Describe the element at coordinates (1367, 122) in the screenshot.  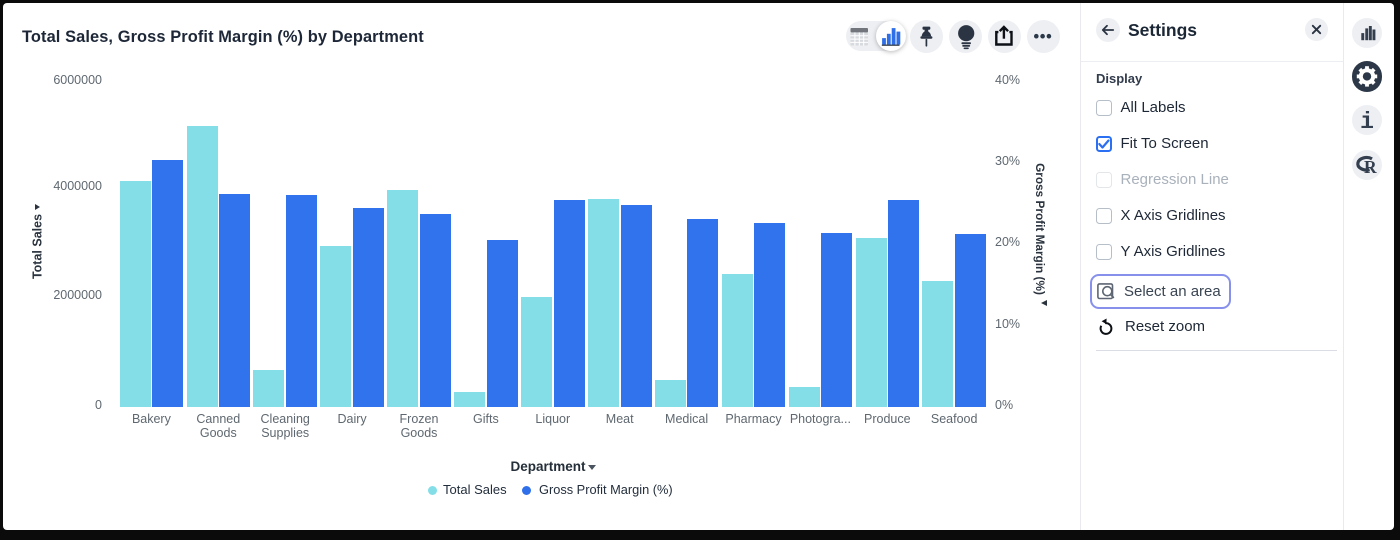
I see `svg-text: i` at that location.